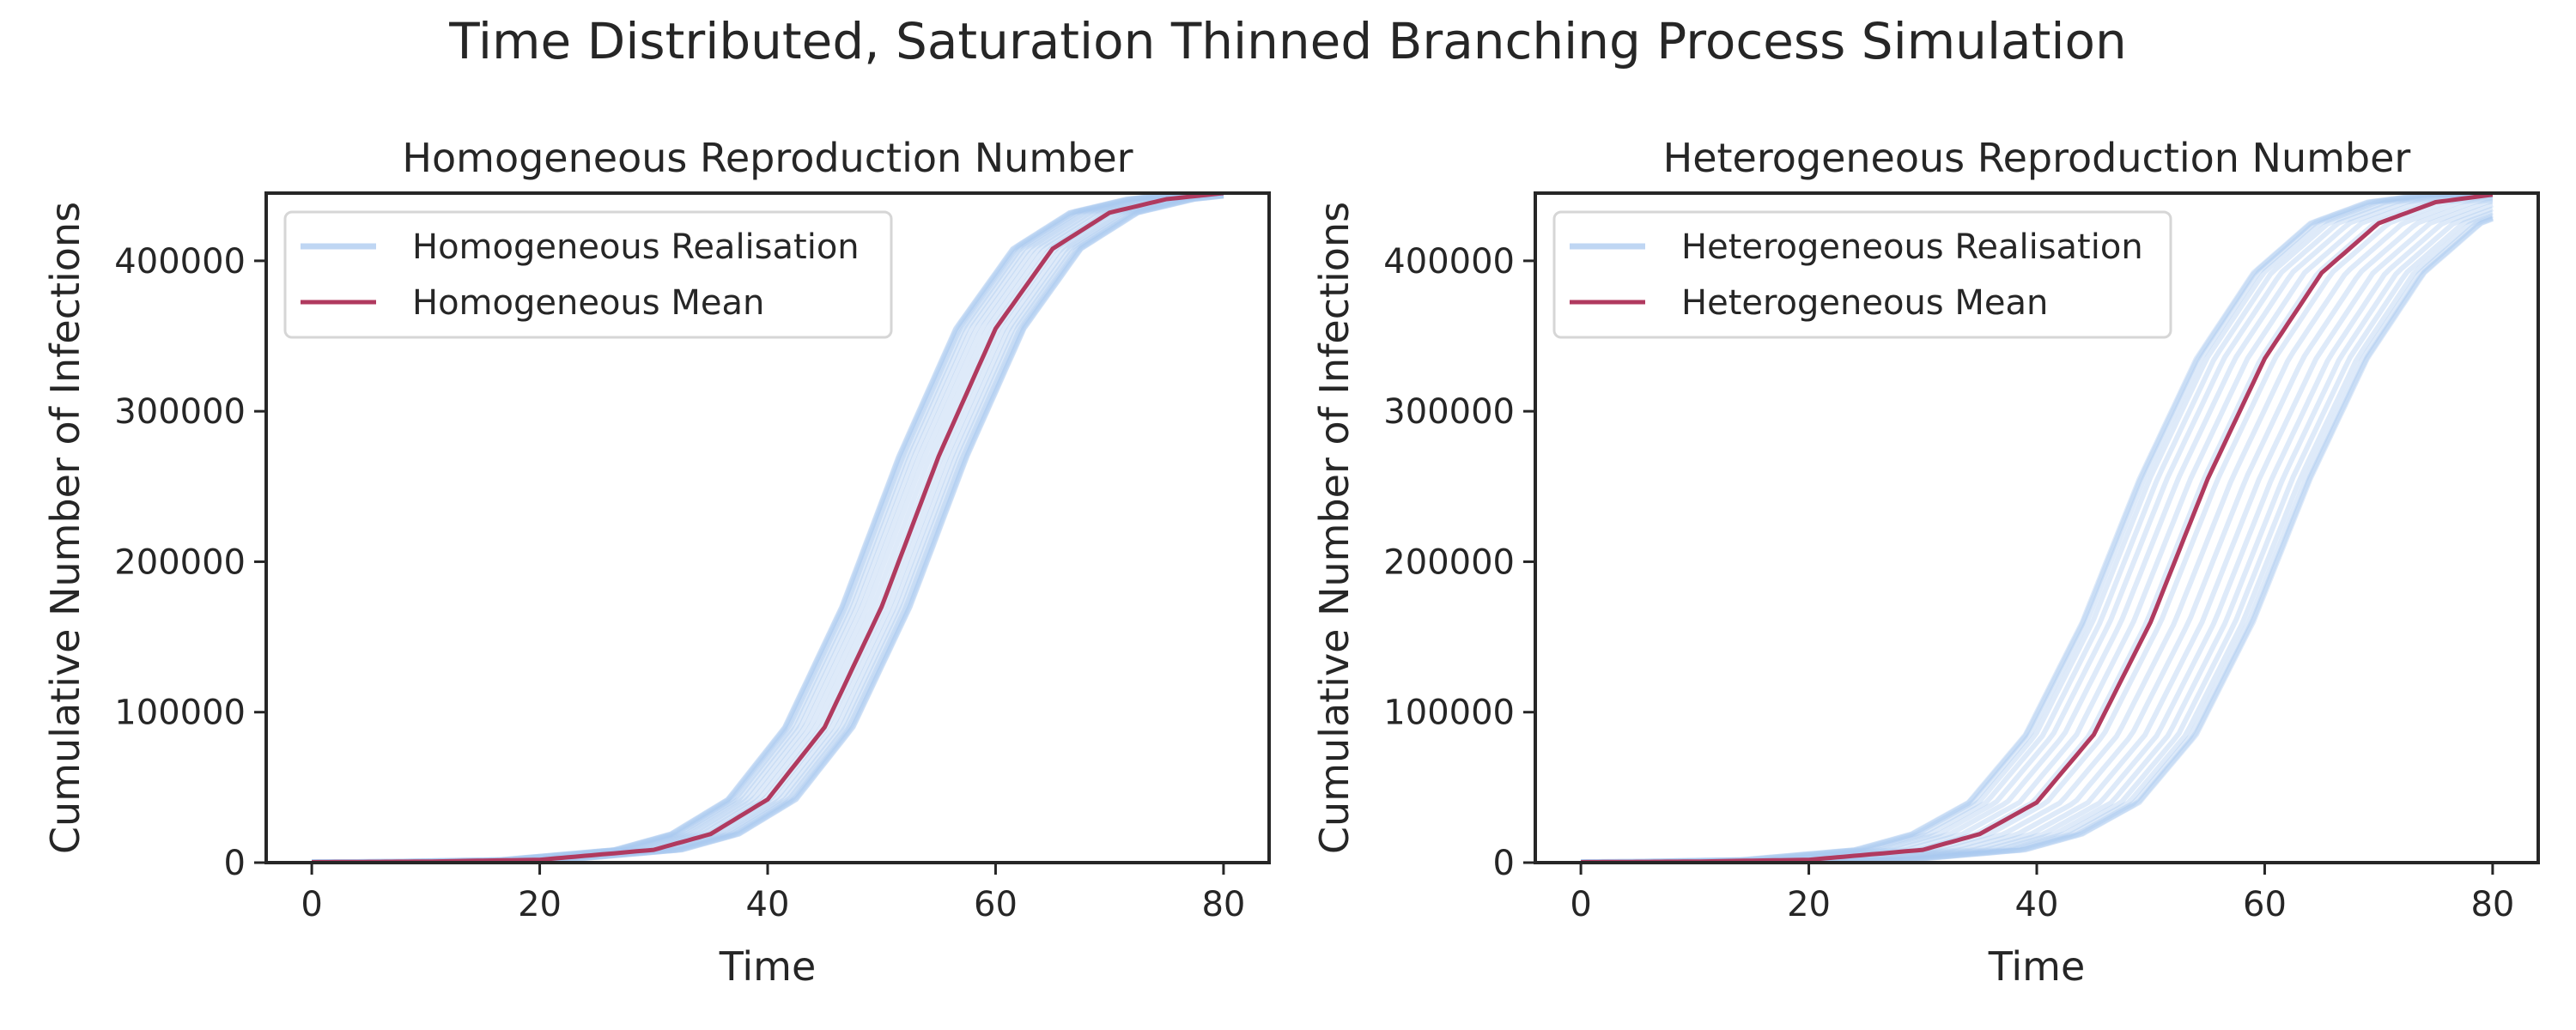 The image size is (2576, 1030). Describe the element at coordinates (1865, 303) in the screenshot. I see `legend-entry-label: Heterogeneous Mean` at that location.